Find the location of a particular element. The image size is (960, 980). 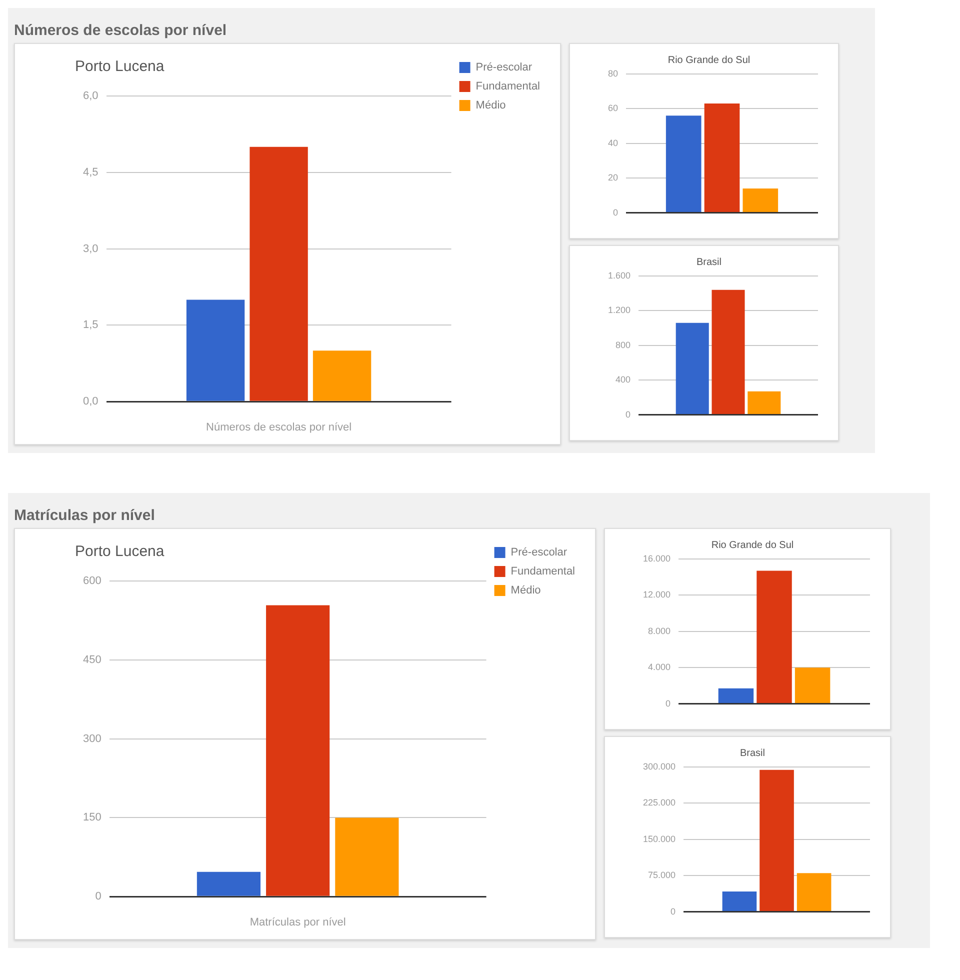

y-tick-label: 60 is located at coordinates (613, 108).